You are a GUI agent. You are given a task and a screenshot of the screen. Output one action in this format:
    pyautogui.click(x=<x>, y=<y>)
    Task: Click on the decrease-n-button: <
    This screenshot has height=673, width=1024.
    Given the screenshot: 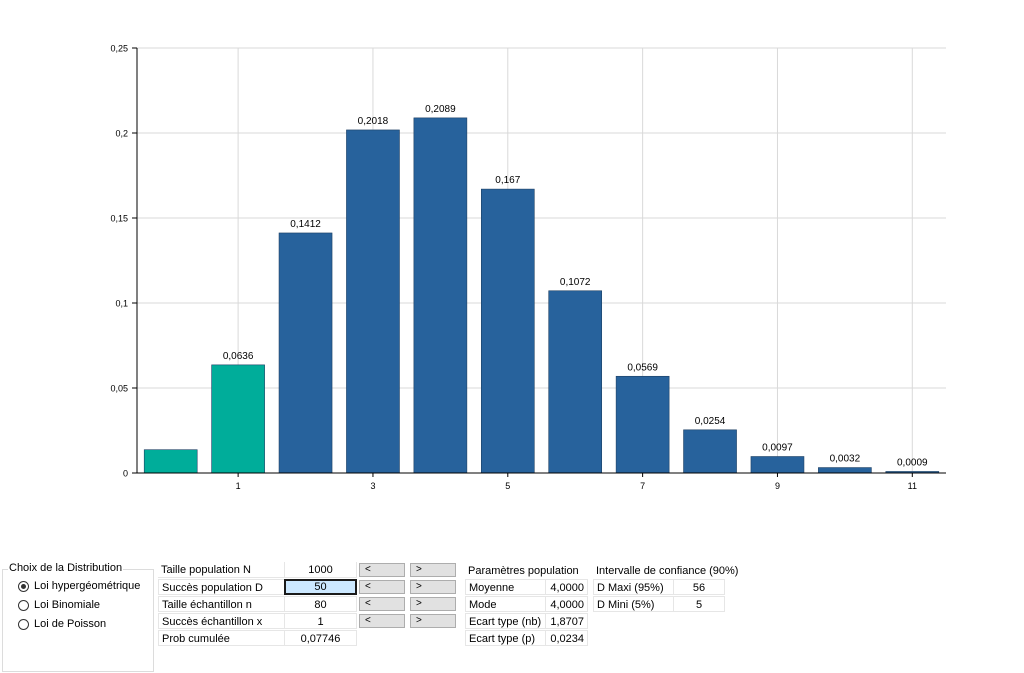 What is the action you would take?
    pyautogui.click(x=382, y=604)
    